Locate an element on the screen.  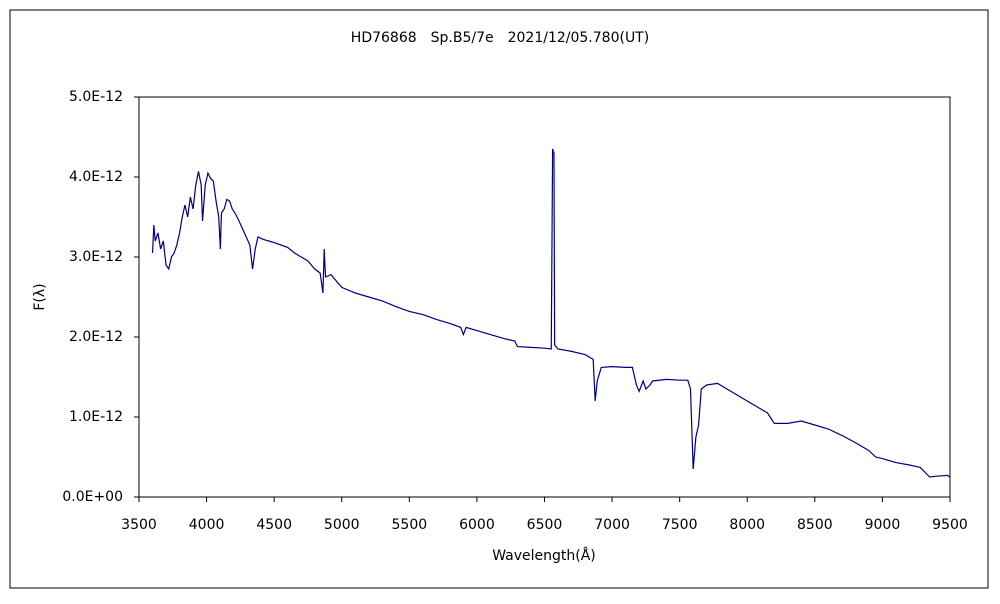
x-tick-label: 7000 is located at coordinates (612, 525).